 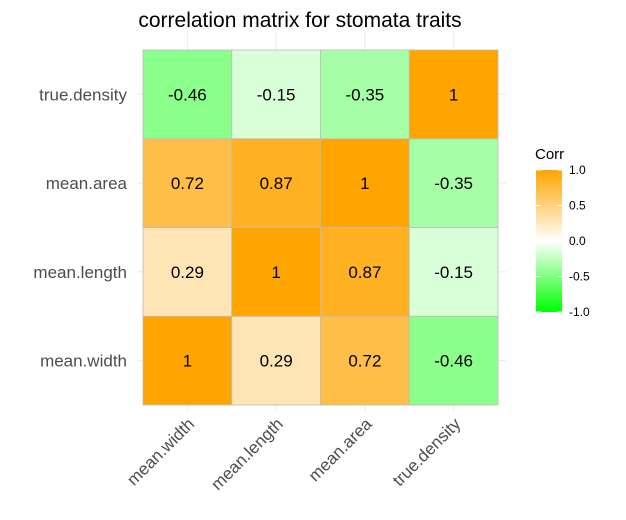 I want to click on legend-tick-label: 0.0, so click(x=577, y=241).